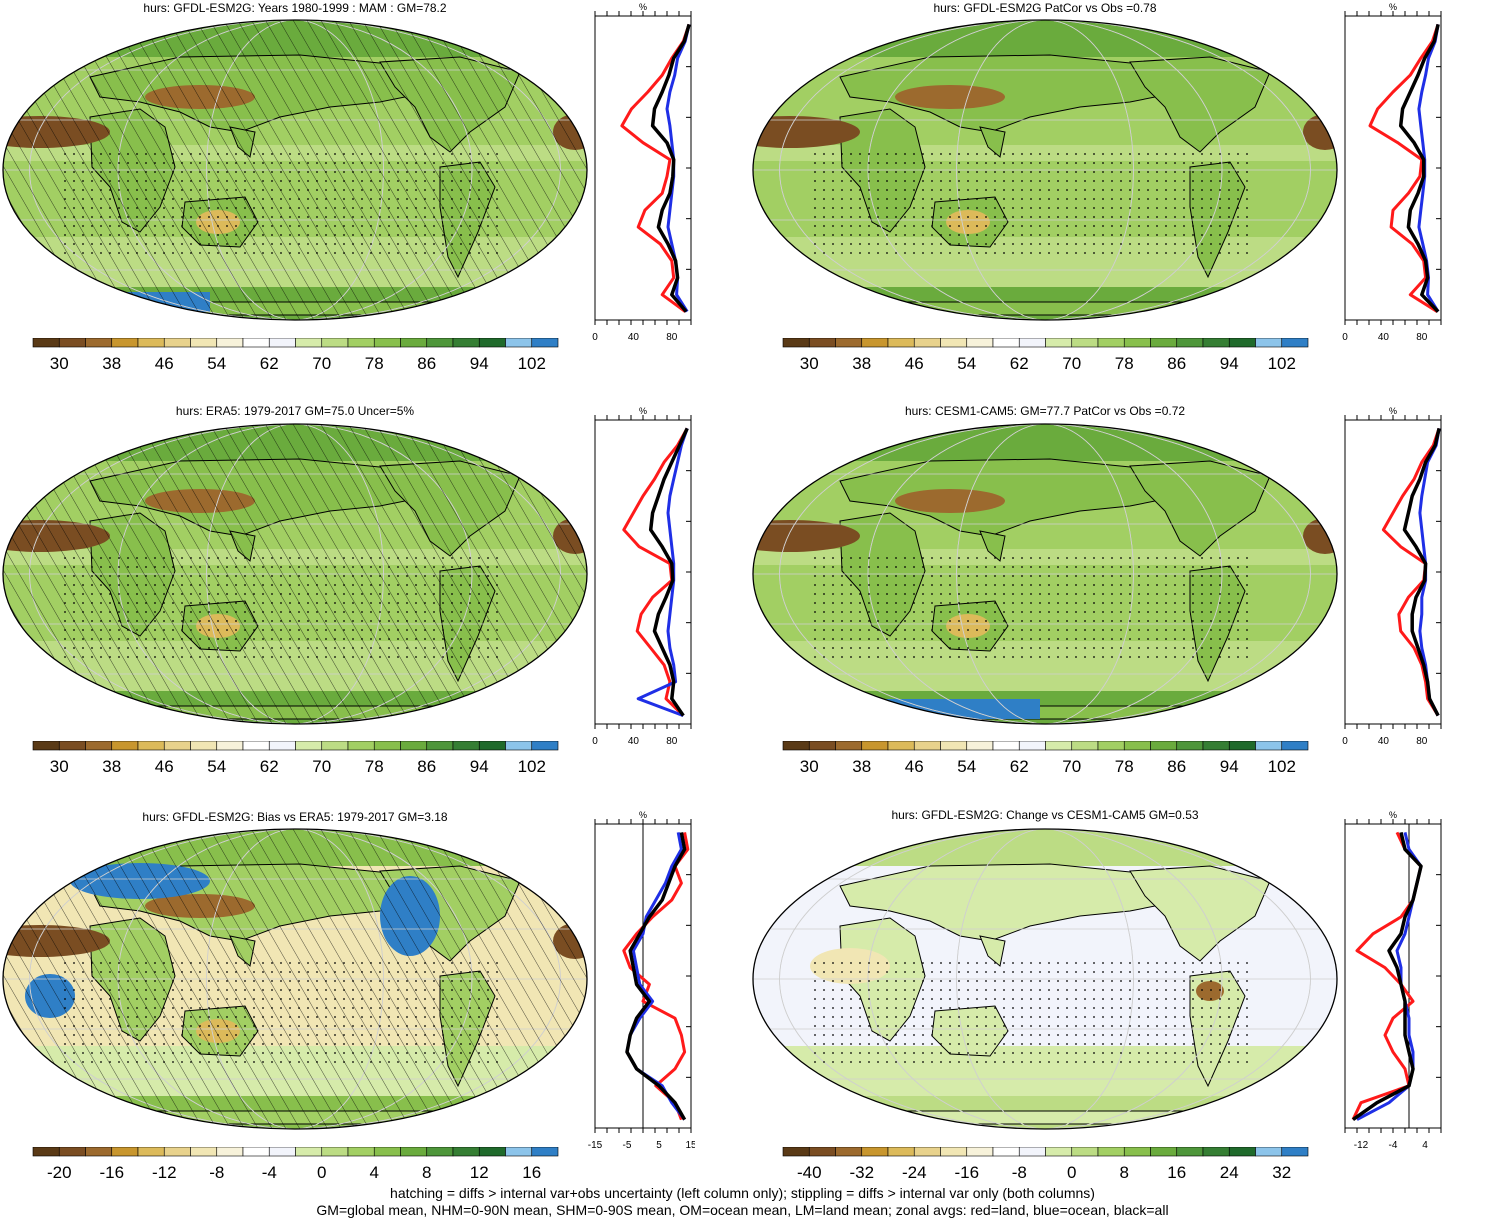  Describe the element at coordinates (914, 1172) in the screenshot. I see `colorbar-label: -24` at that location.